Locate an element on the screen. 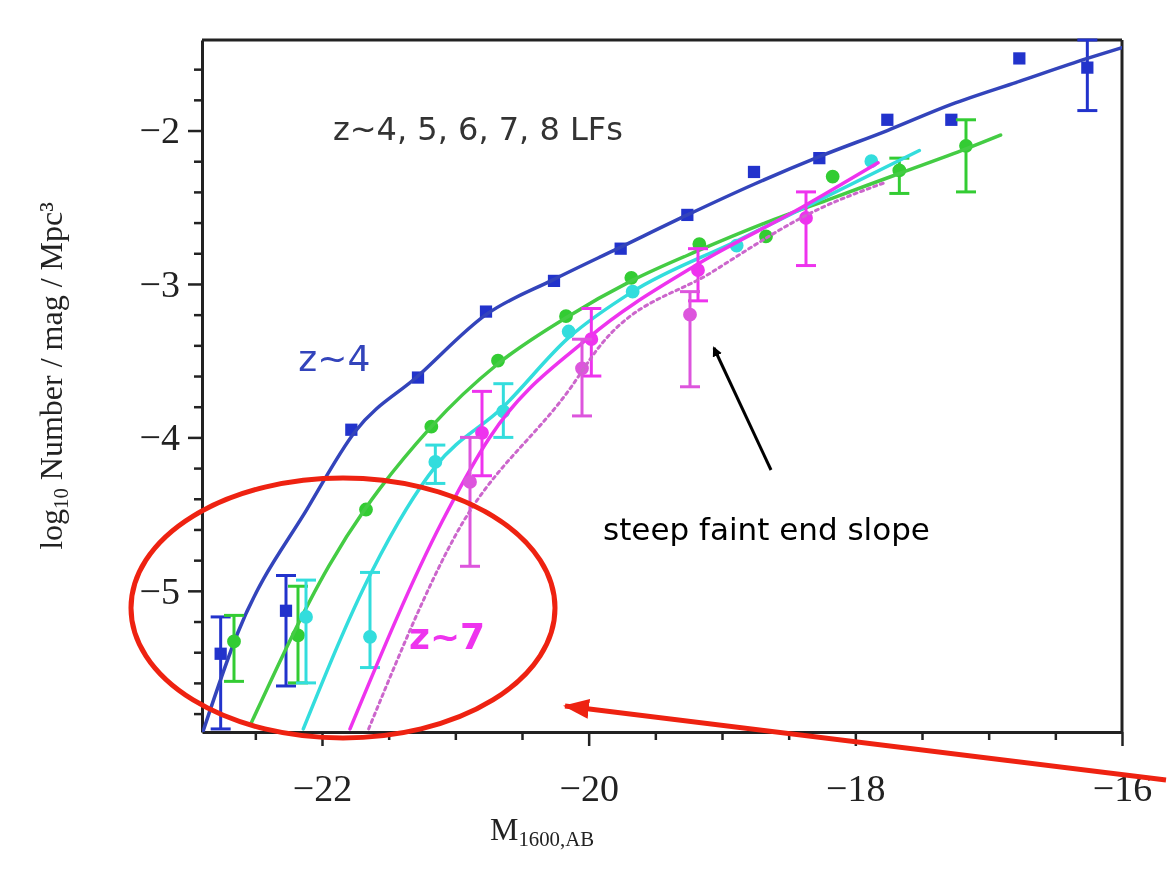 The height and width of the screenshot is (889, 1170). x-tick-label: −20 is located at coordinates (589, 787).